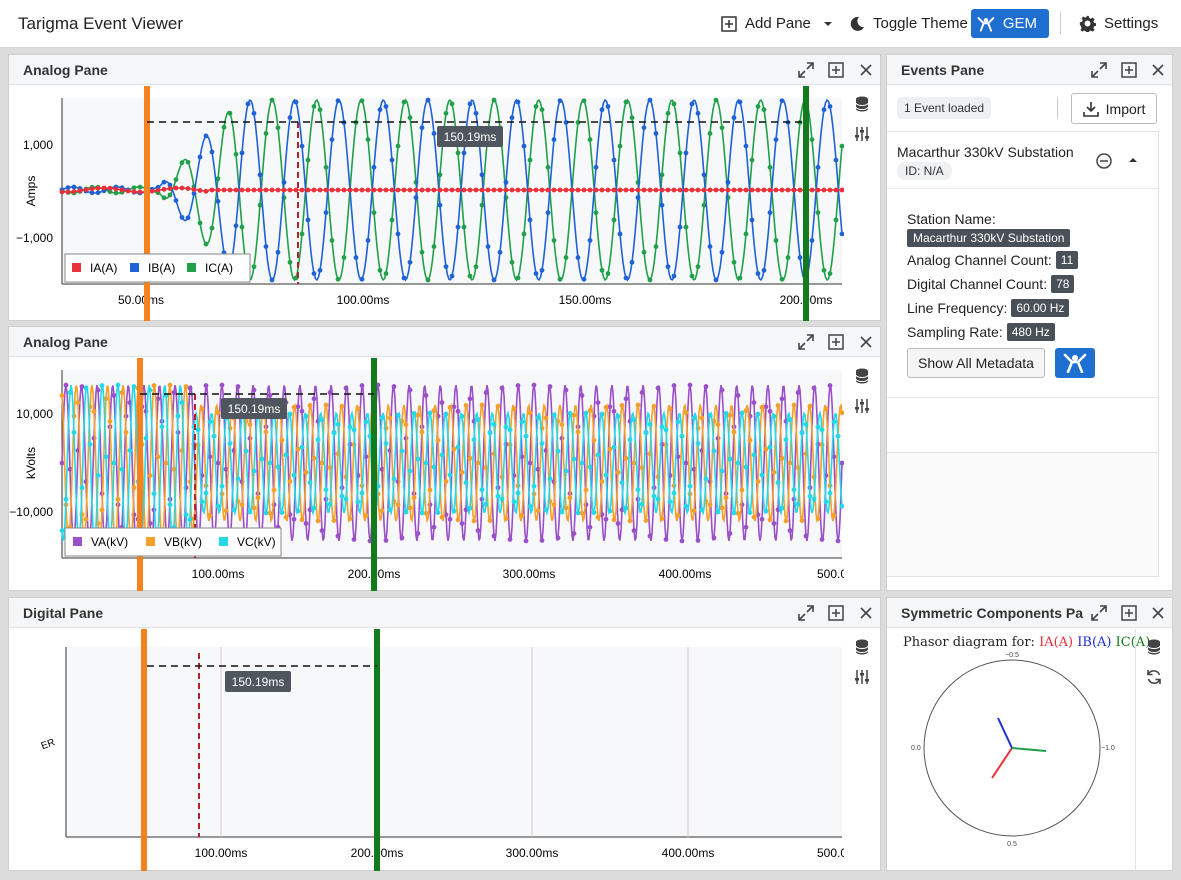 The height and width of the screenshot is (880, 1181). I want to click on pane-header: Analog Pane, so click(444, 342).